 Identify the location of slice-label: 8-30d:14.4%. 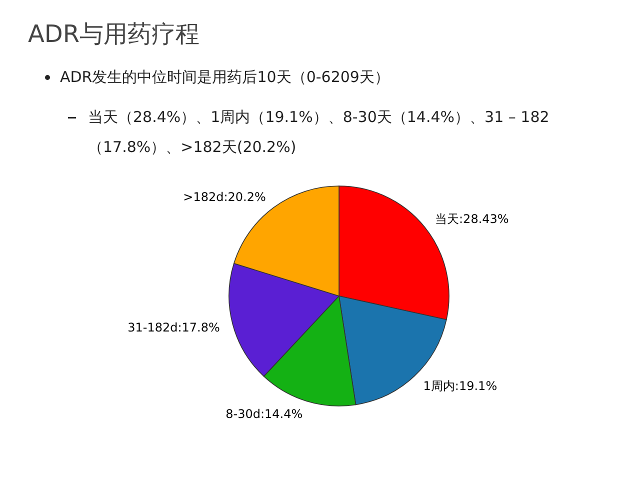
(264, 413).